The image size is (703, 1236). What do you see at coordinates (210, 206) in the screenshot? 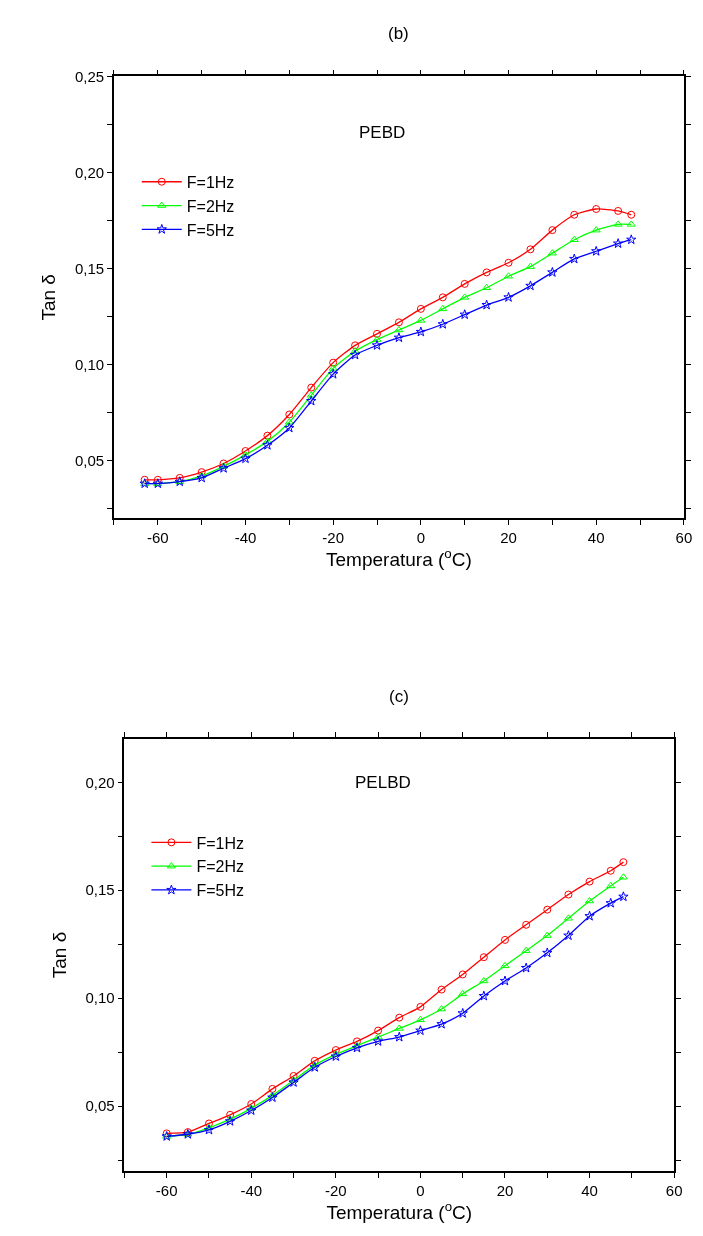
I see `legend-label: F=2Hz` at bounding box center [210, 206].